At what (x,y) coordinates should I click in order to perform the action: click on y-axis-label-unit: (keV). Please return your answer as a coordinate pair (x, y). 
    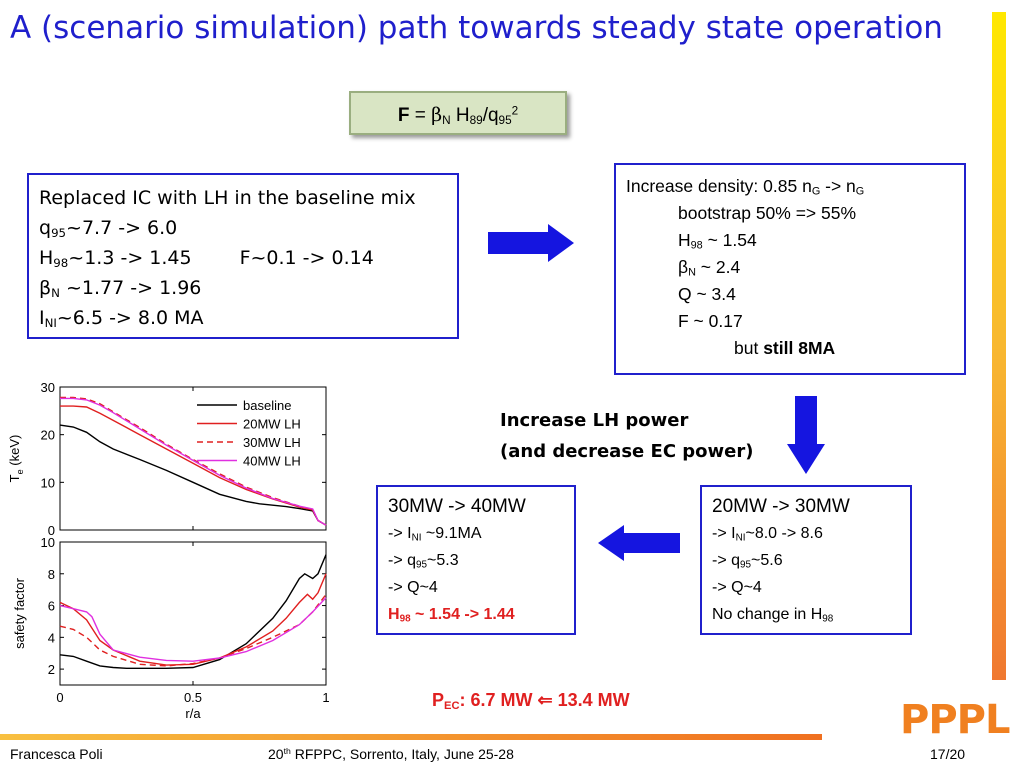
    Looking at the image, I should click on (14, 452).